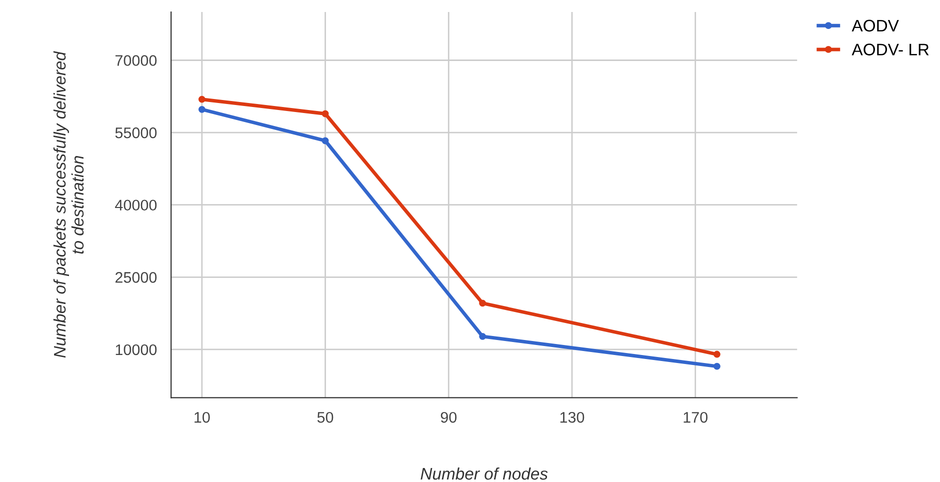  I want to click on y-tick-label: 70000, so click(136, 60).